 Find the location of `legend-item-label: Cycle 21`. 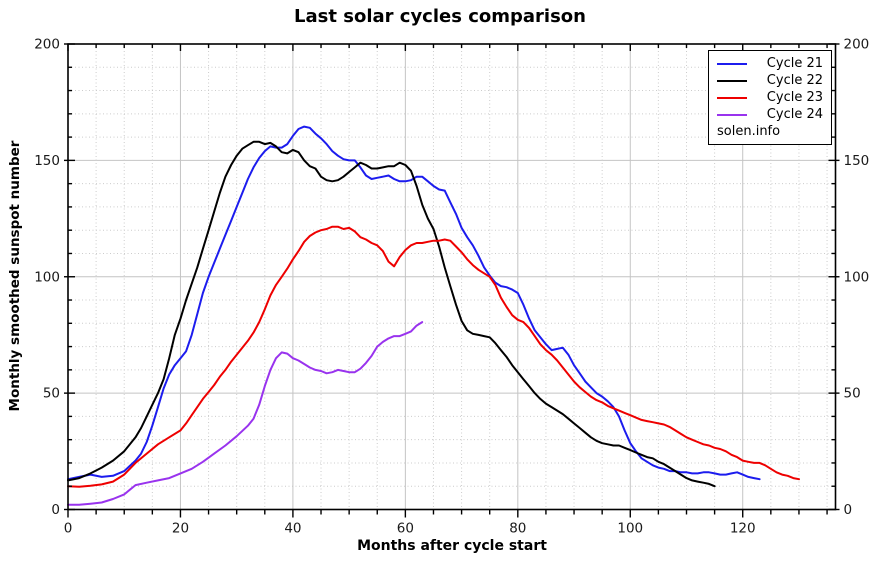

legend-item-label: Cycle 21 is located at coordinates (794, 63).